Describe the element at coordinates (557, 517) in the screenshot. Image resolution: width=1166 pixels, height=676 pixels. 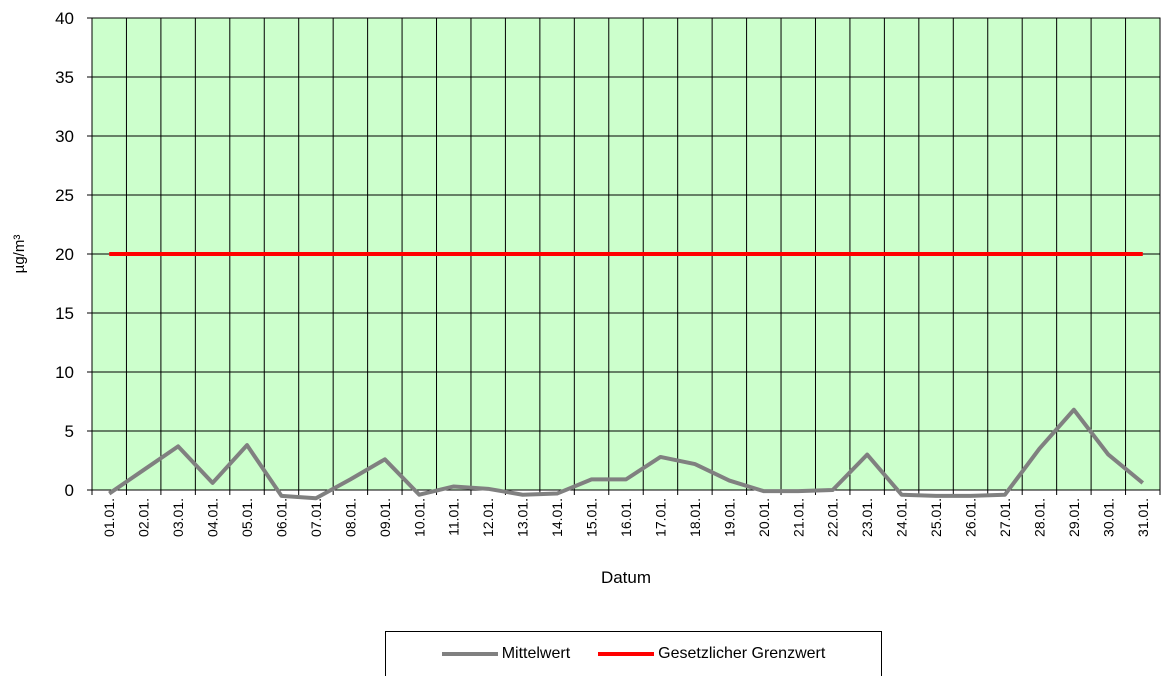
I see `x-tick-label: 14.01.` at that location.